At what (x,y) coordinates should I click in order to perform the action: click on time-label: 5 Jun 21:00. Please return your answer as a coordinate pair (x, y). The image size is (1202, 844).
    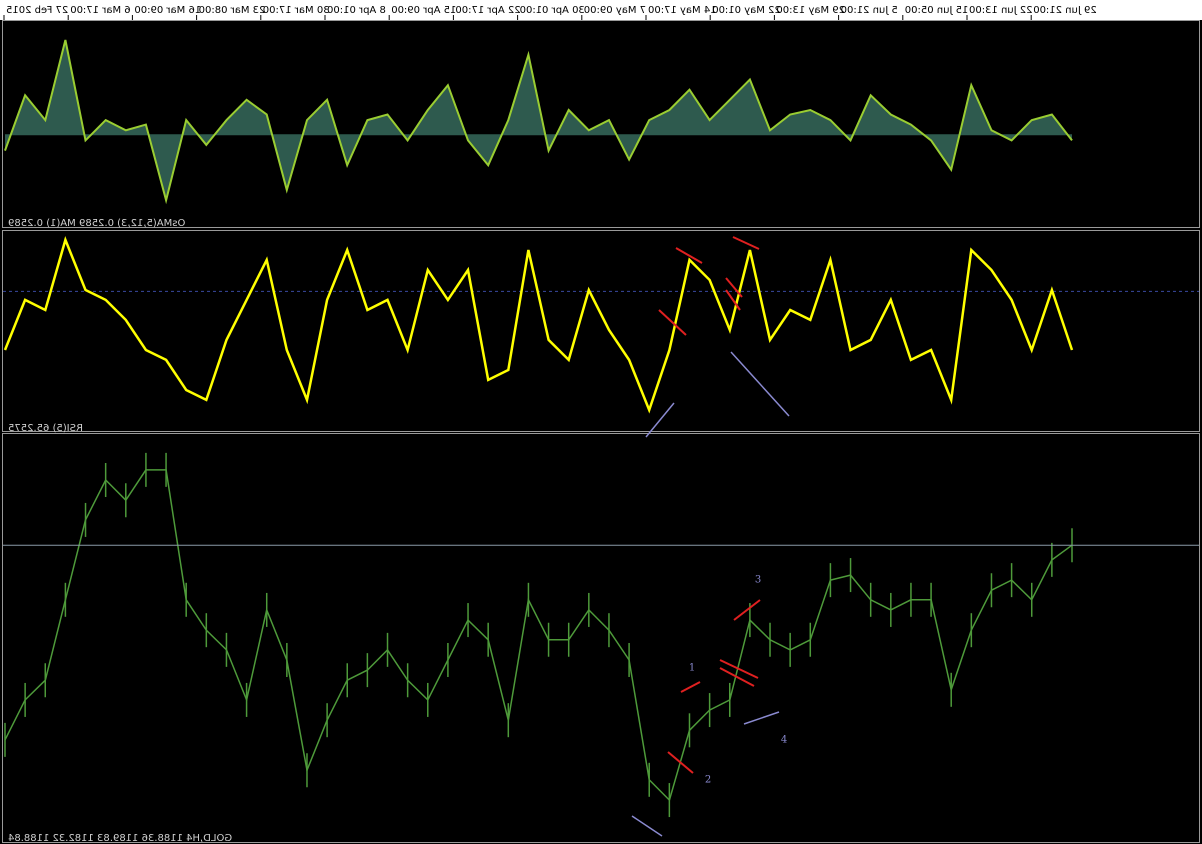
    Looking at the image, I should click on (869, 10).